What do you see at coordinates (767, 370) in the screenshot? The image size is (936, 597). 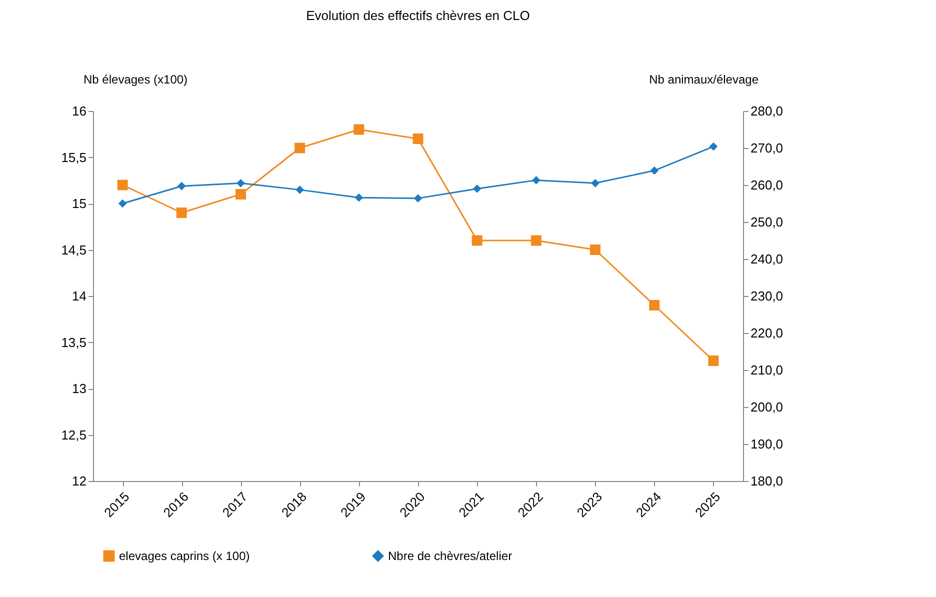 I see `y2-tick-label: 210,0` at bounding box center [767, 370].